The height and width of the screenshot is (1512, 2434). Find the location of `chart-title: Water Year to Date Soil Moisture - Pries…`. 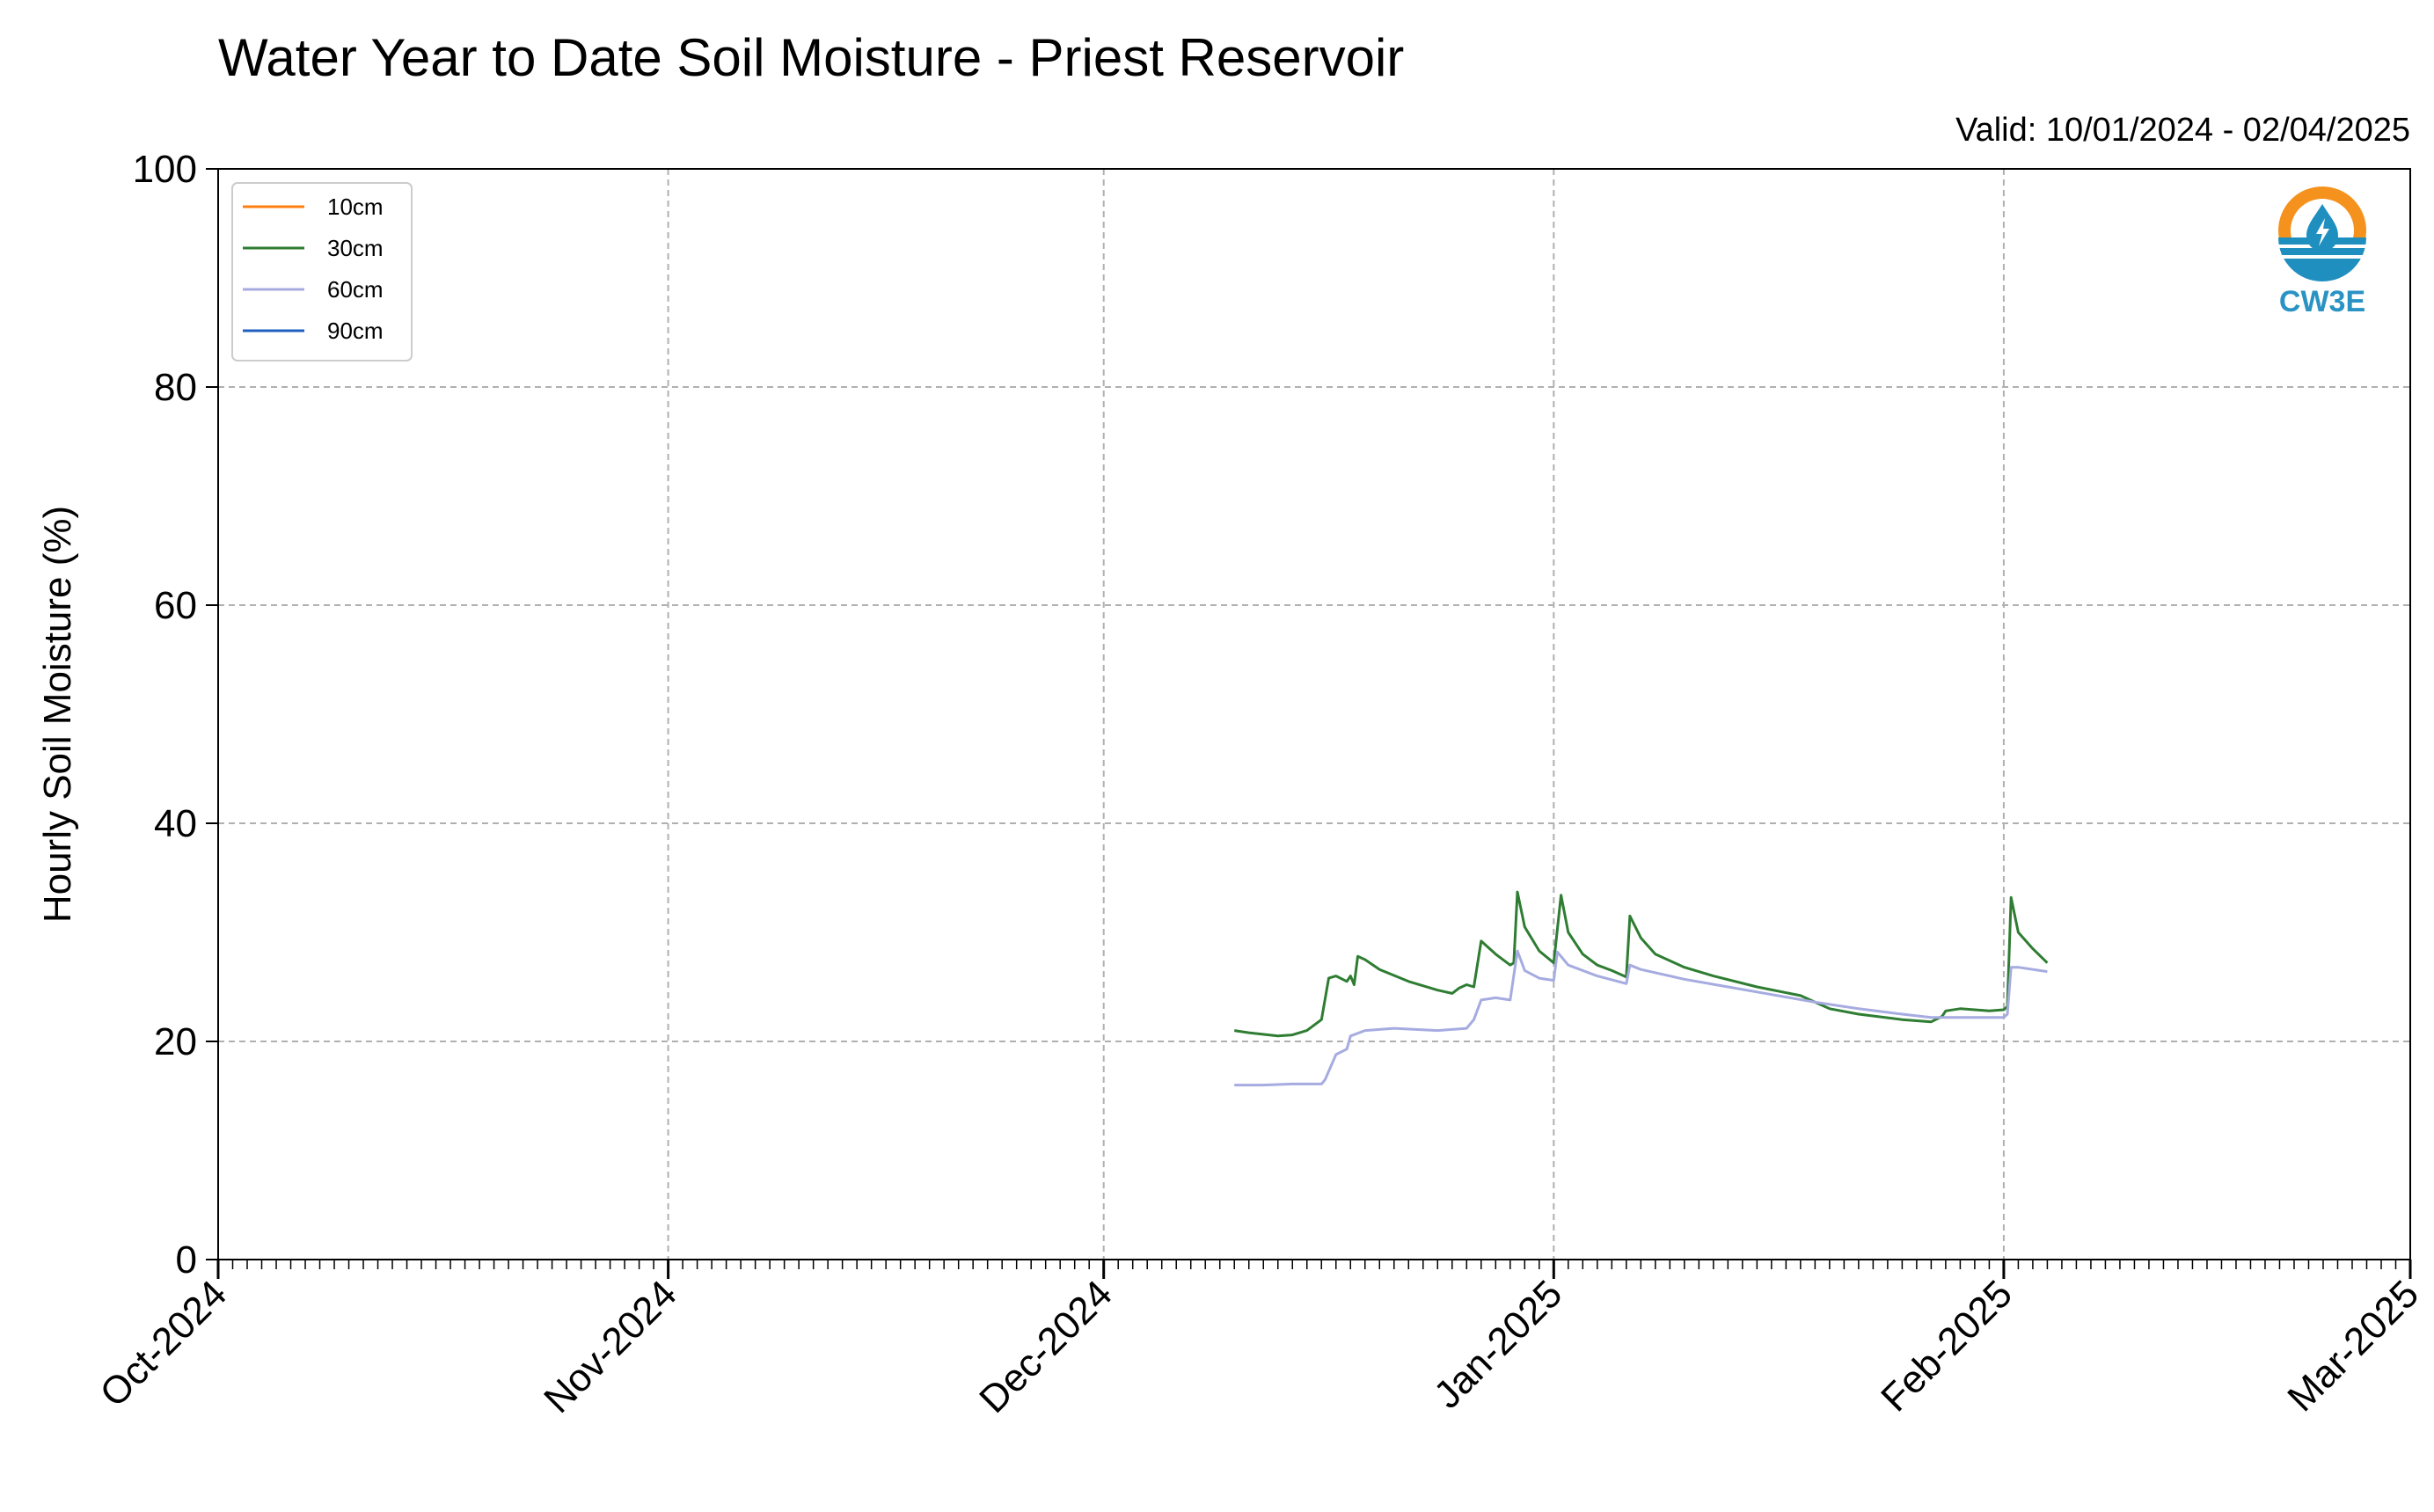

chart-title: Water Year to Date Soil Moisture - Pries… is located at coordinates (811, 57).